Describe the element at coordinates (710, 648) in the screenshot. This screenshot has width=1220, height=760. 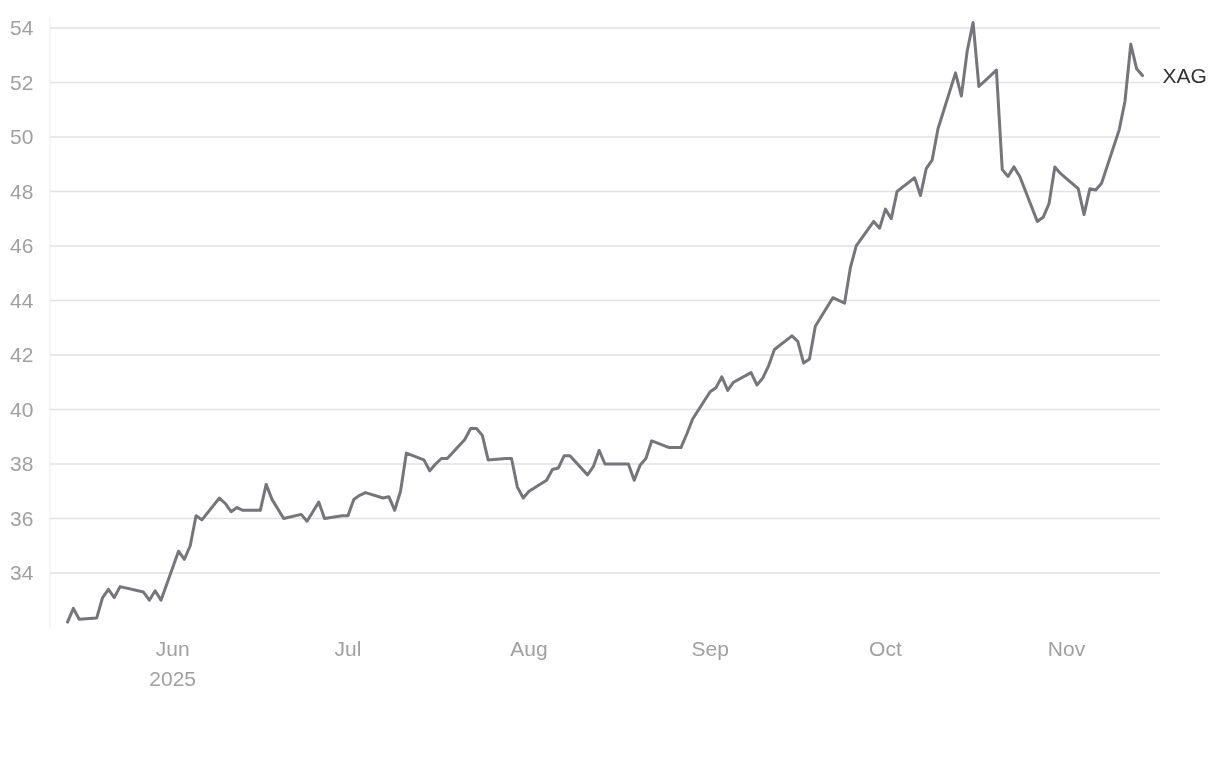
I see `x-tick-label: Sep` at that location.